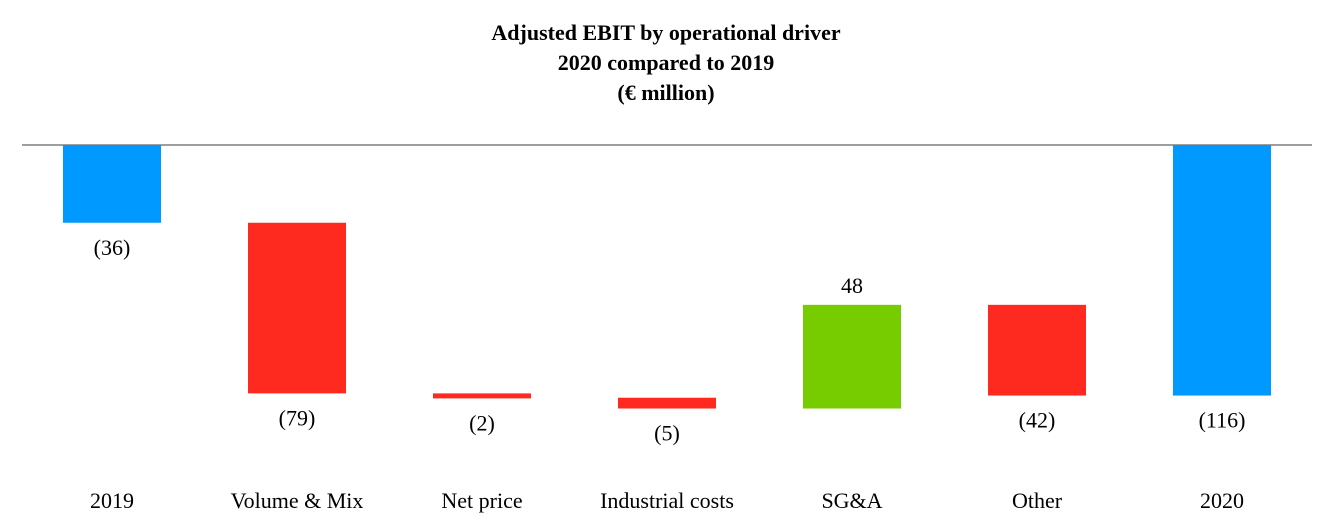 The image size is (1332, 532). Describe the element at coordinates (112, 500) in the screenshot. I see `category-label-2019: 2019` at that location.